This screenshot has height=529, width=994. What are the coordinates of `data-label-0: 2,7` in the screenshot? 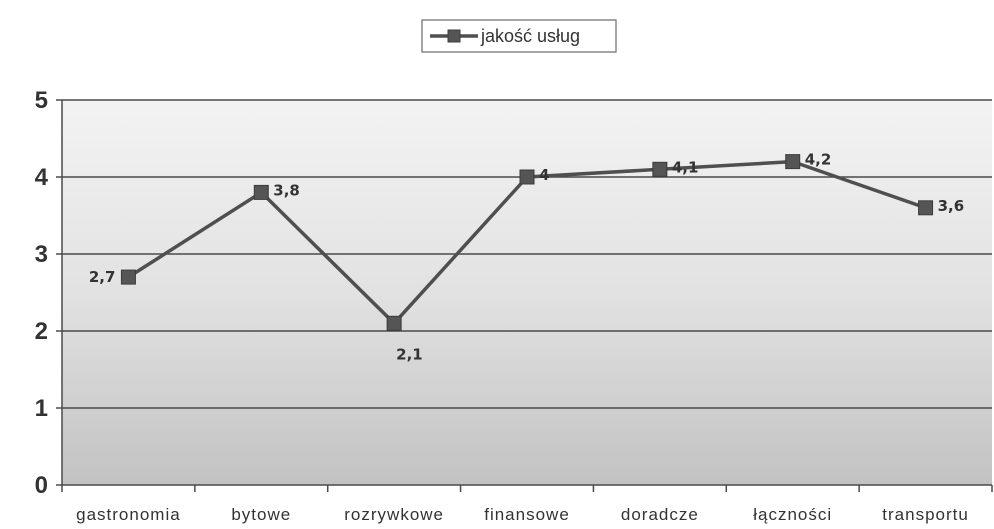 It's located at (102, 277).